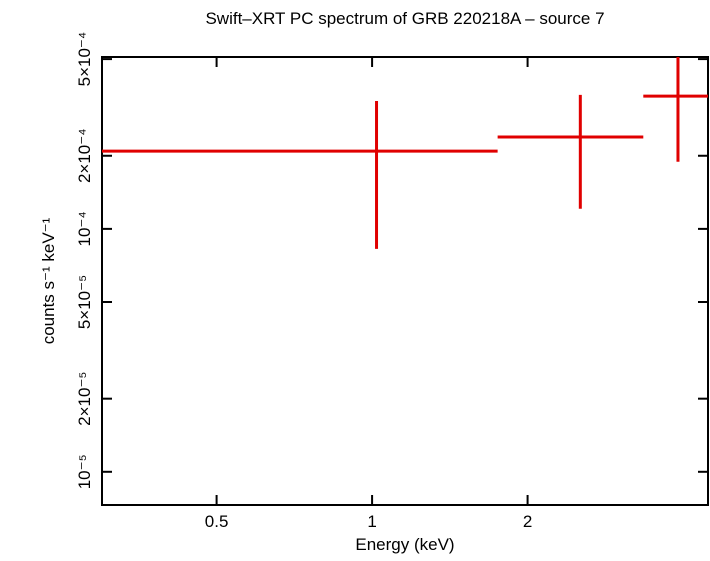 Image resolution: width=710 pixels, height=561 pixels. Describe the element at coordinates (84, 155) in the screenshot. I see `y-tick-label: 2×10⁻⁴` at that location.